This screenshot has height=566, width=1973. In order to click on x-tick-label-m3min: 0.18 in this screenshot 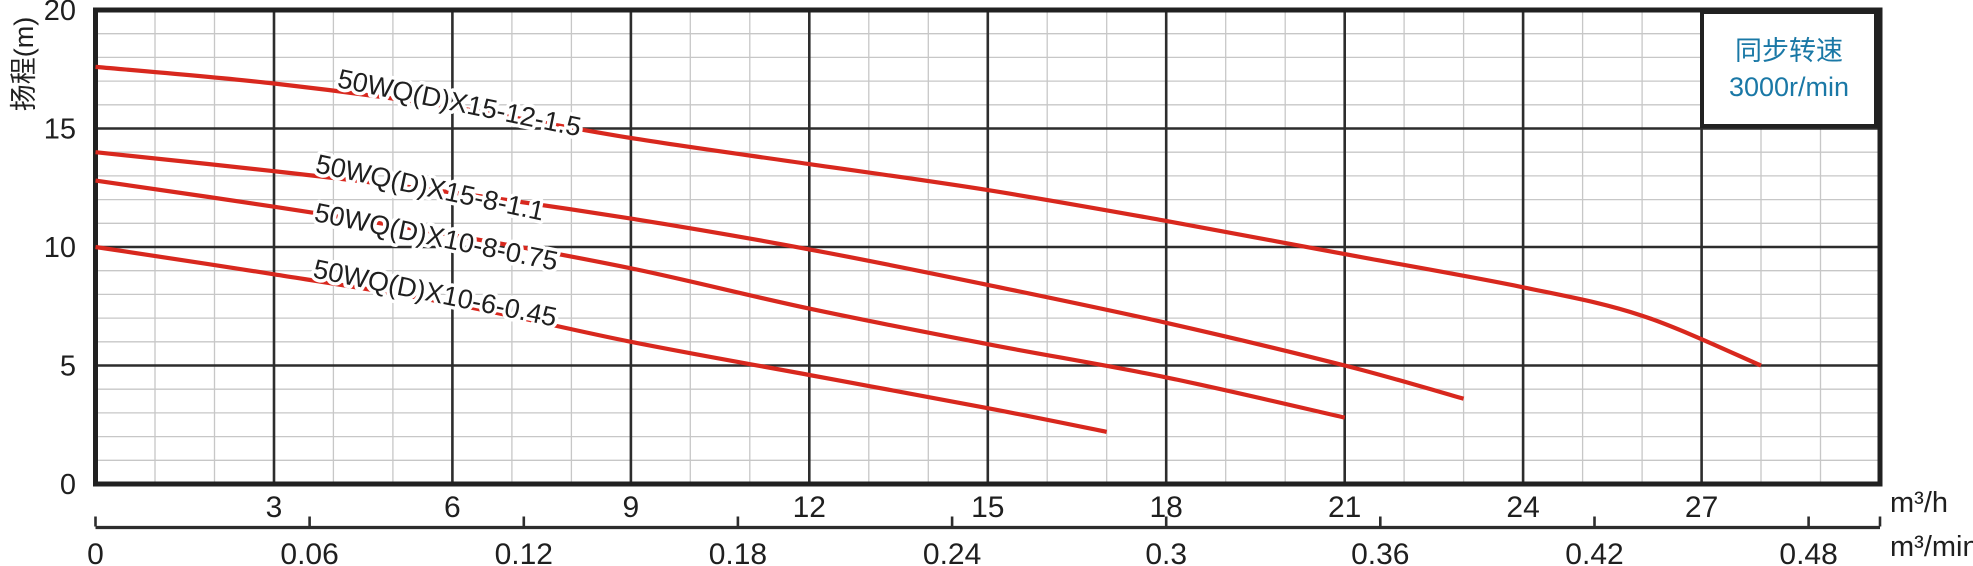, I will do `click(738, 552)`.